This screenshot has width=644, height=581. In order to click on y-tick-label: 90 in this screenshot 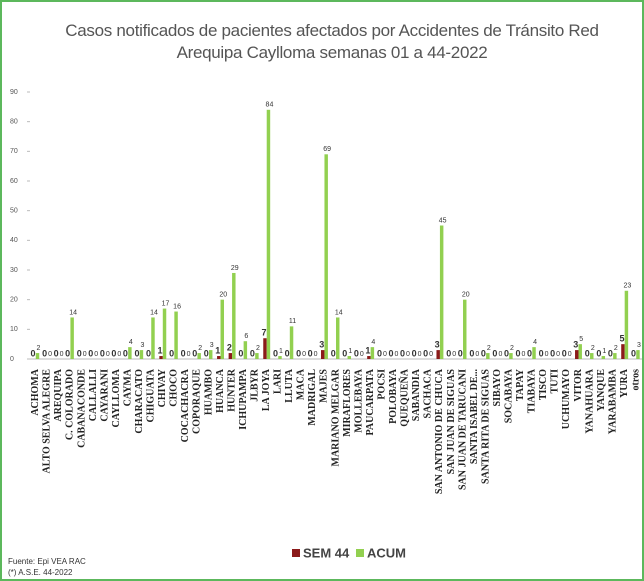, I will do `click(14, 92)`.